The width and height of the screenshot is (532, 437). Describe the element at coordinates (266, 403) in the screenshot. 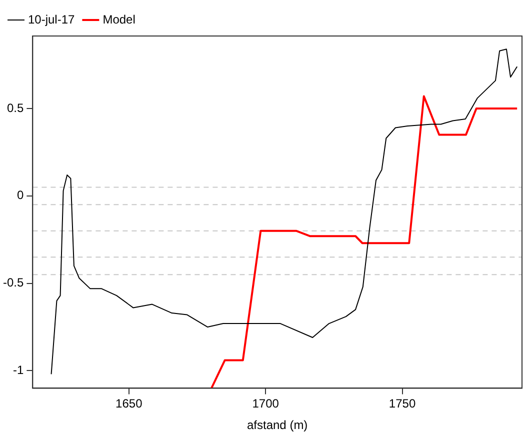

I see `x-tick-label: 1700` at that location.